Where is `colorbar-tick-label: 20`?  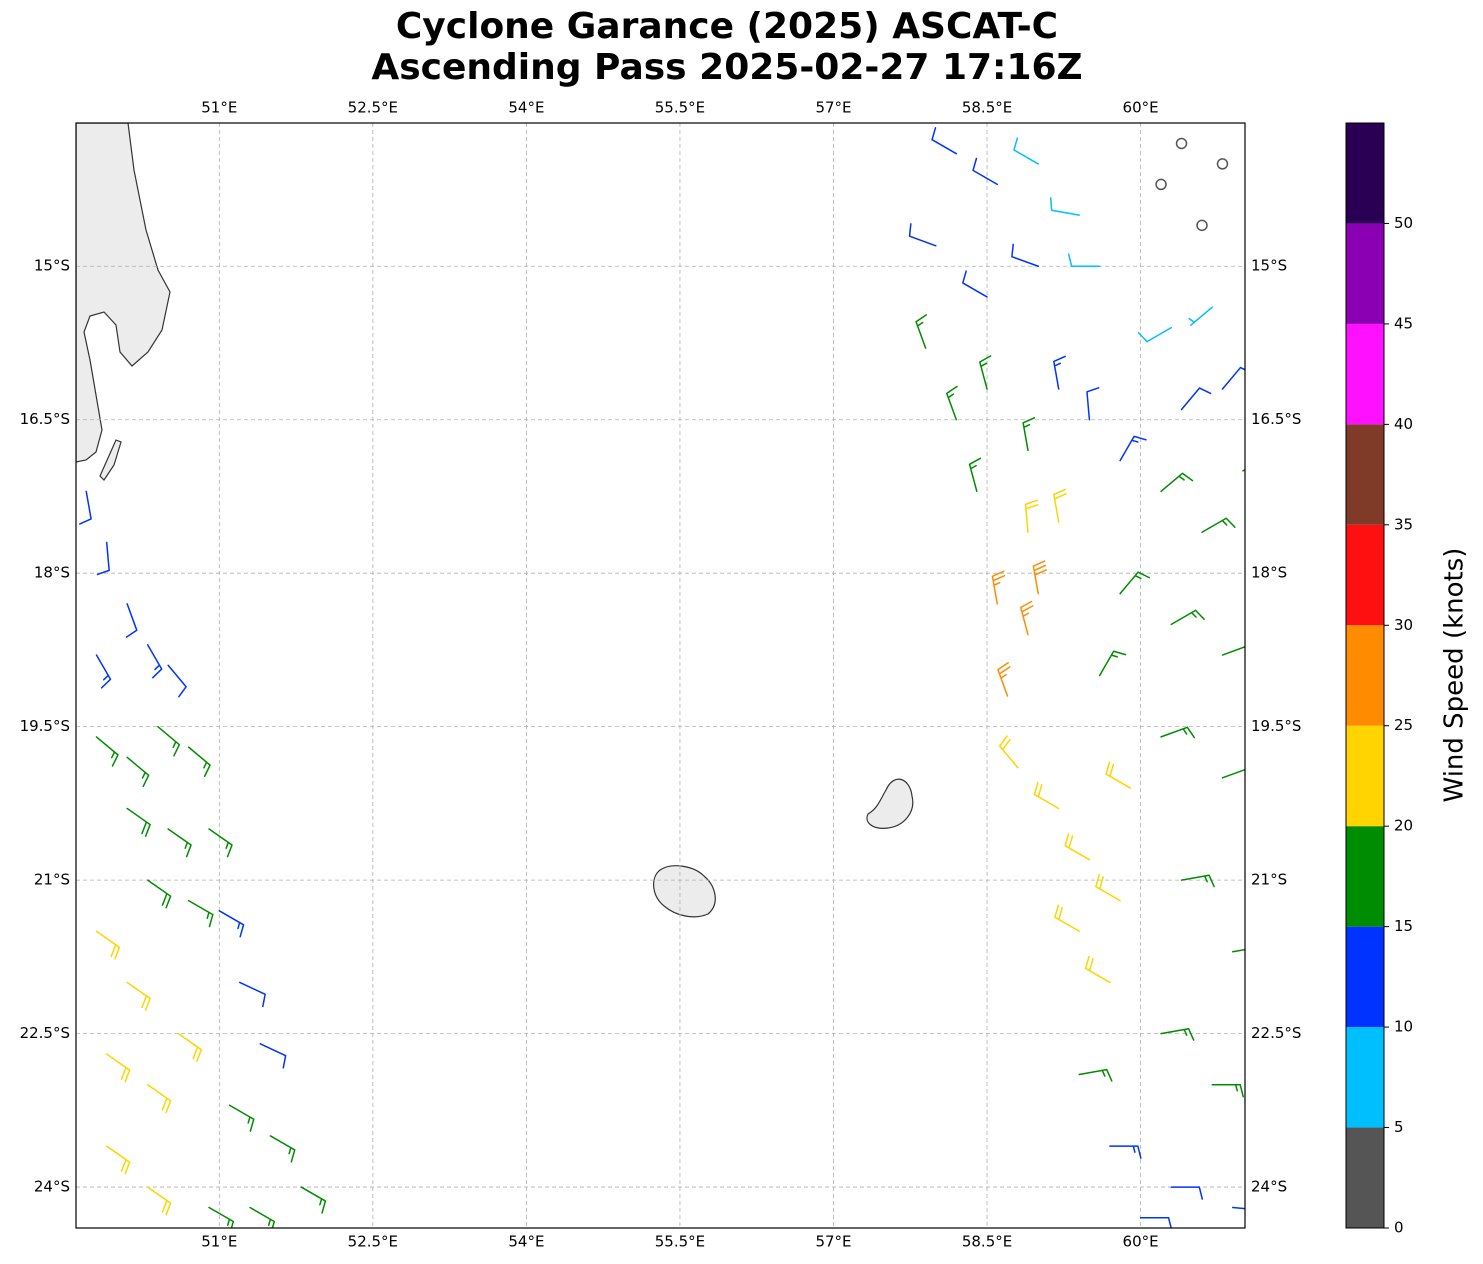
colorbar-tick-label: 20 is located at coordinates (1403, 826).